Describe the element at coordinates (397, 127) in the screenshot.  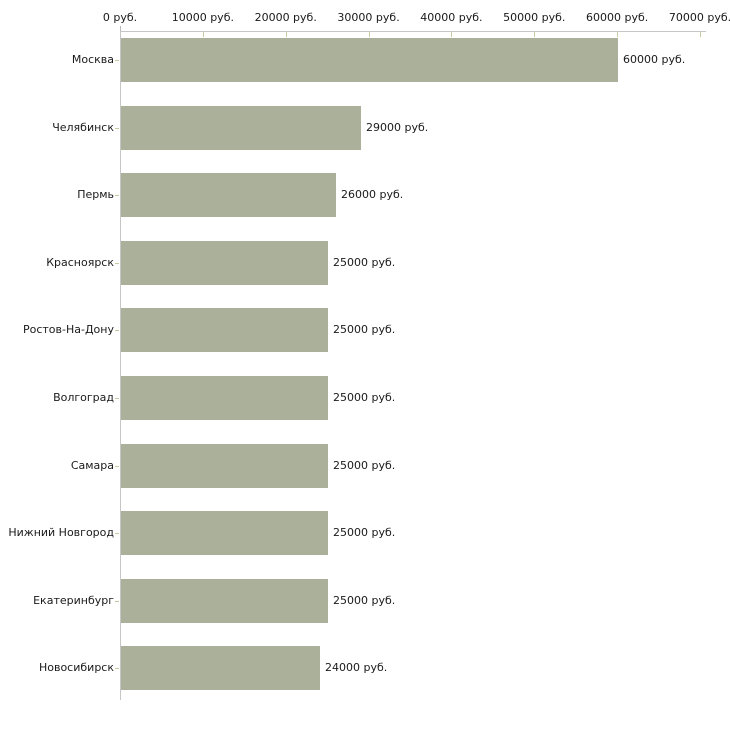
I see `bar-value-label: 29000 руб.` at that location.